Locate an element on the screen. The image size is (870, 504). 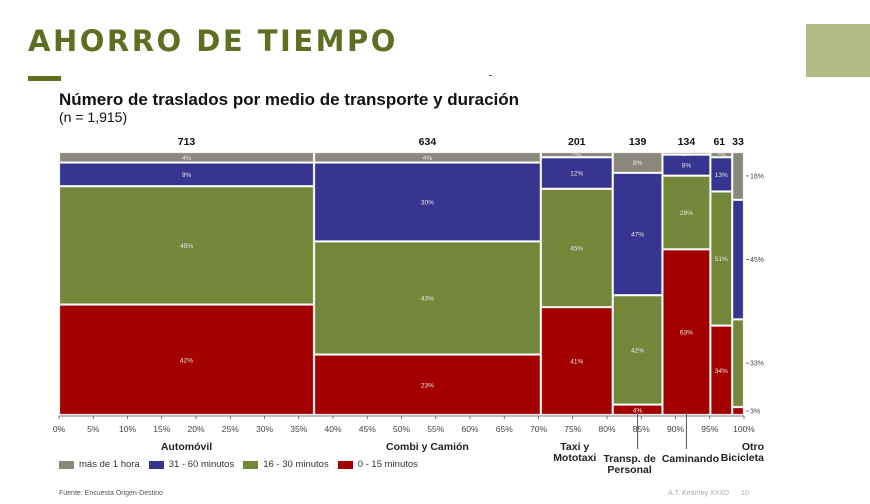
chart-subtitle: (n = 1,915) is located at coordinates (93, 117).